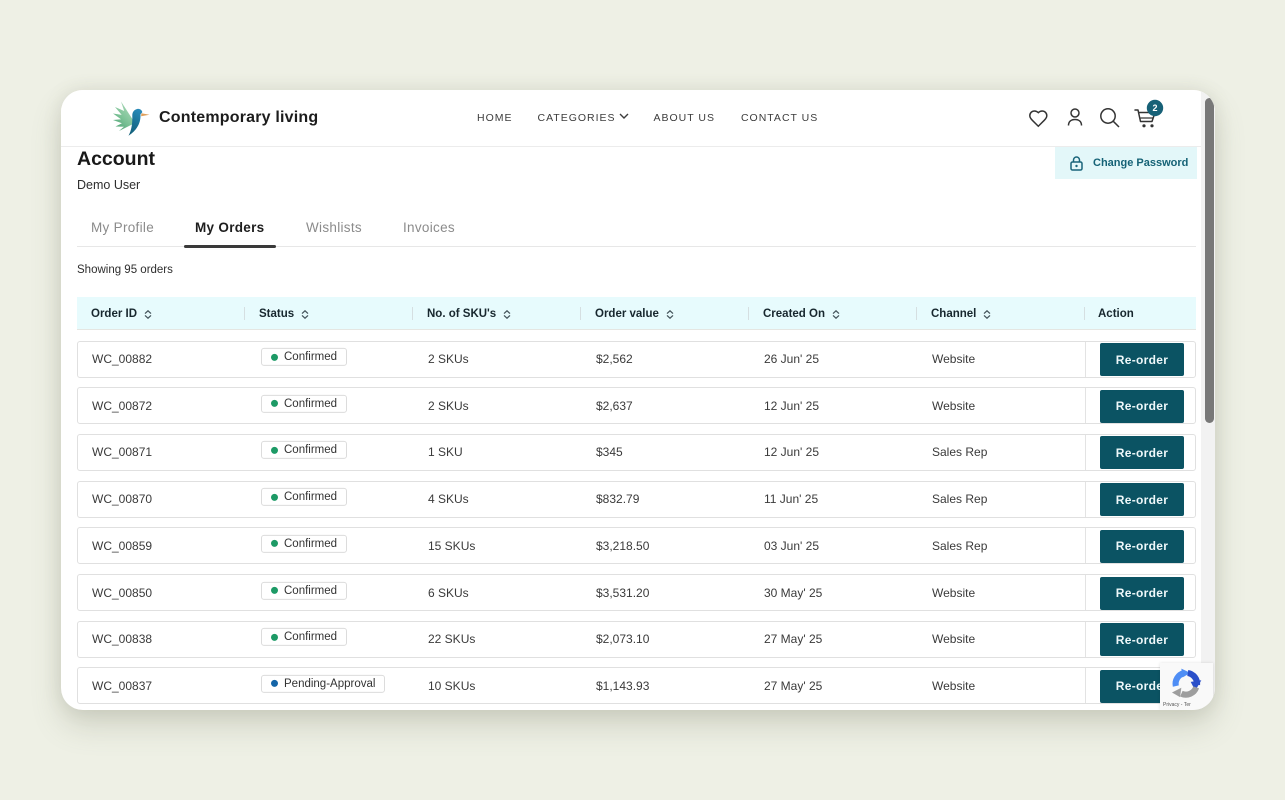 Image resolution: width=1285 pixels, height=800 pixels. I want to click on svg-text: 2, so click(1154, 108).